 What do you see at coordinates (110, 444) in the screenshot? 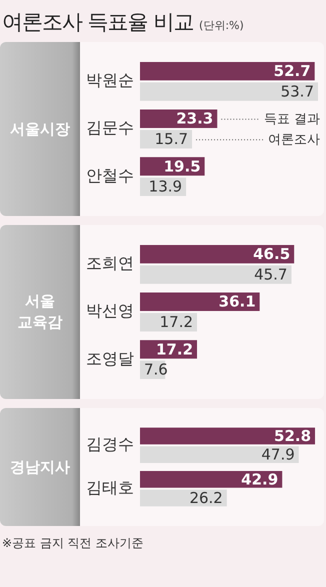
I see `y-tick-label: 김경수` at bounding box center [110, 444].